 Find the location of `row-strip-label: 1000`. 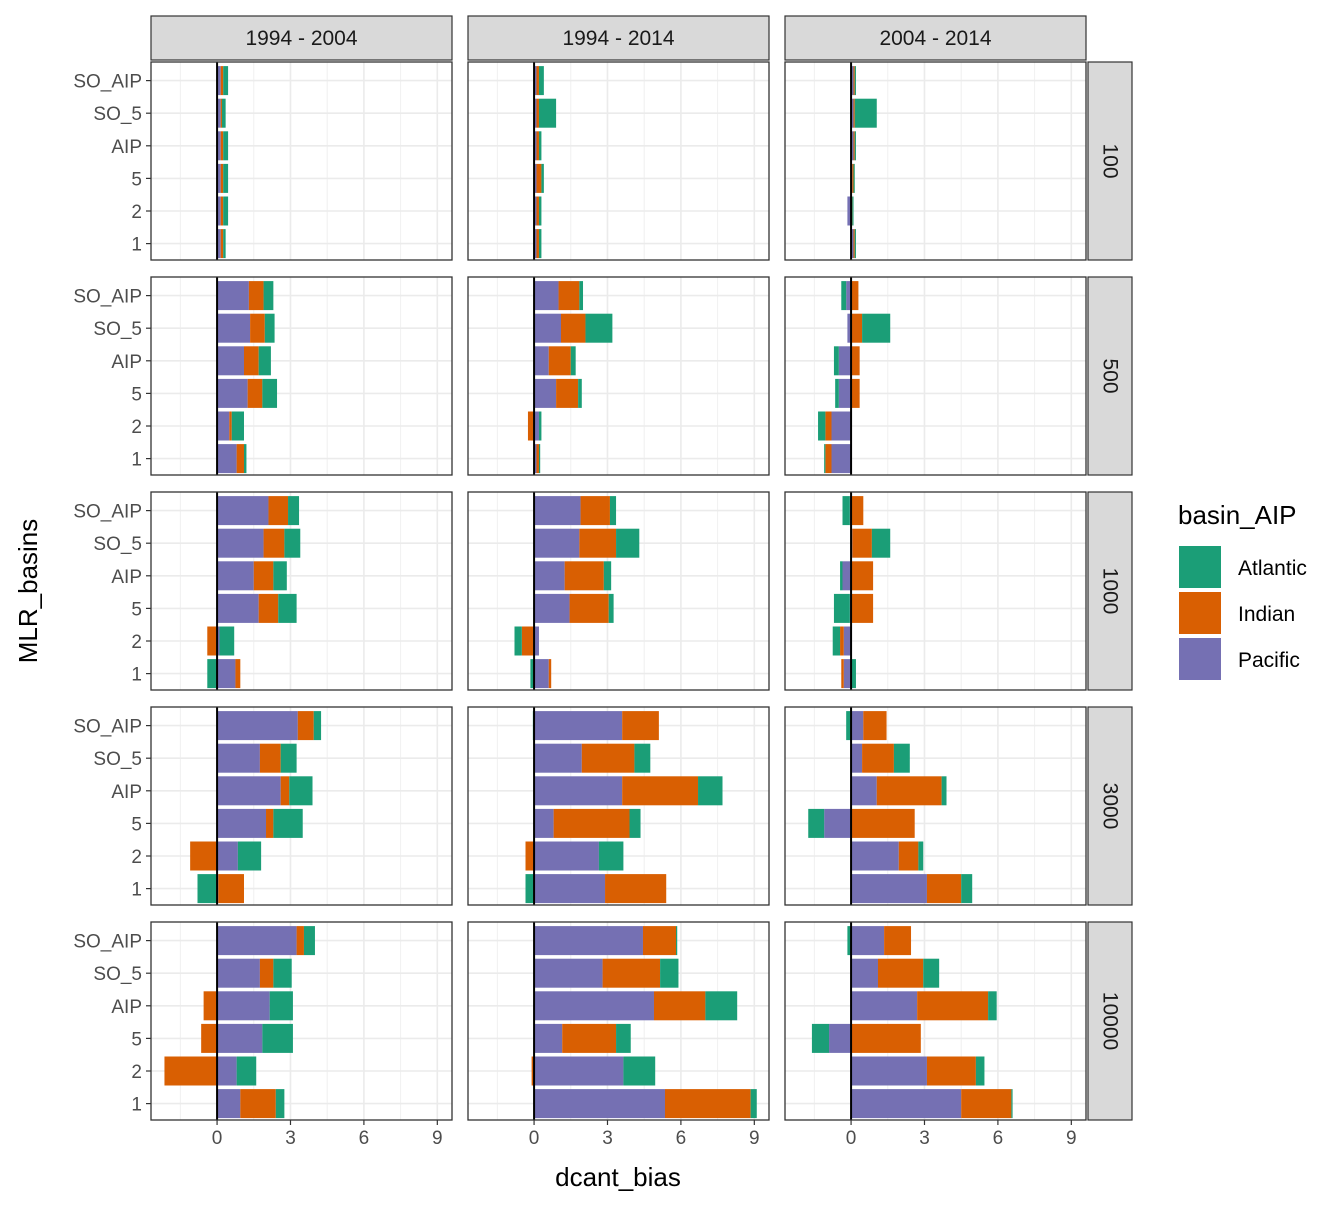

row-strip-label: 1000 is located at coordinates (1110, 591).